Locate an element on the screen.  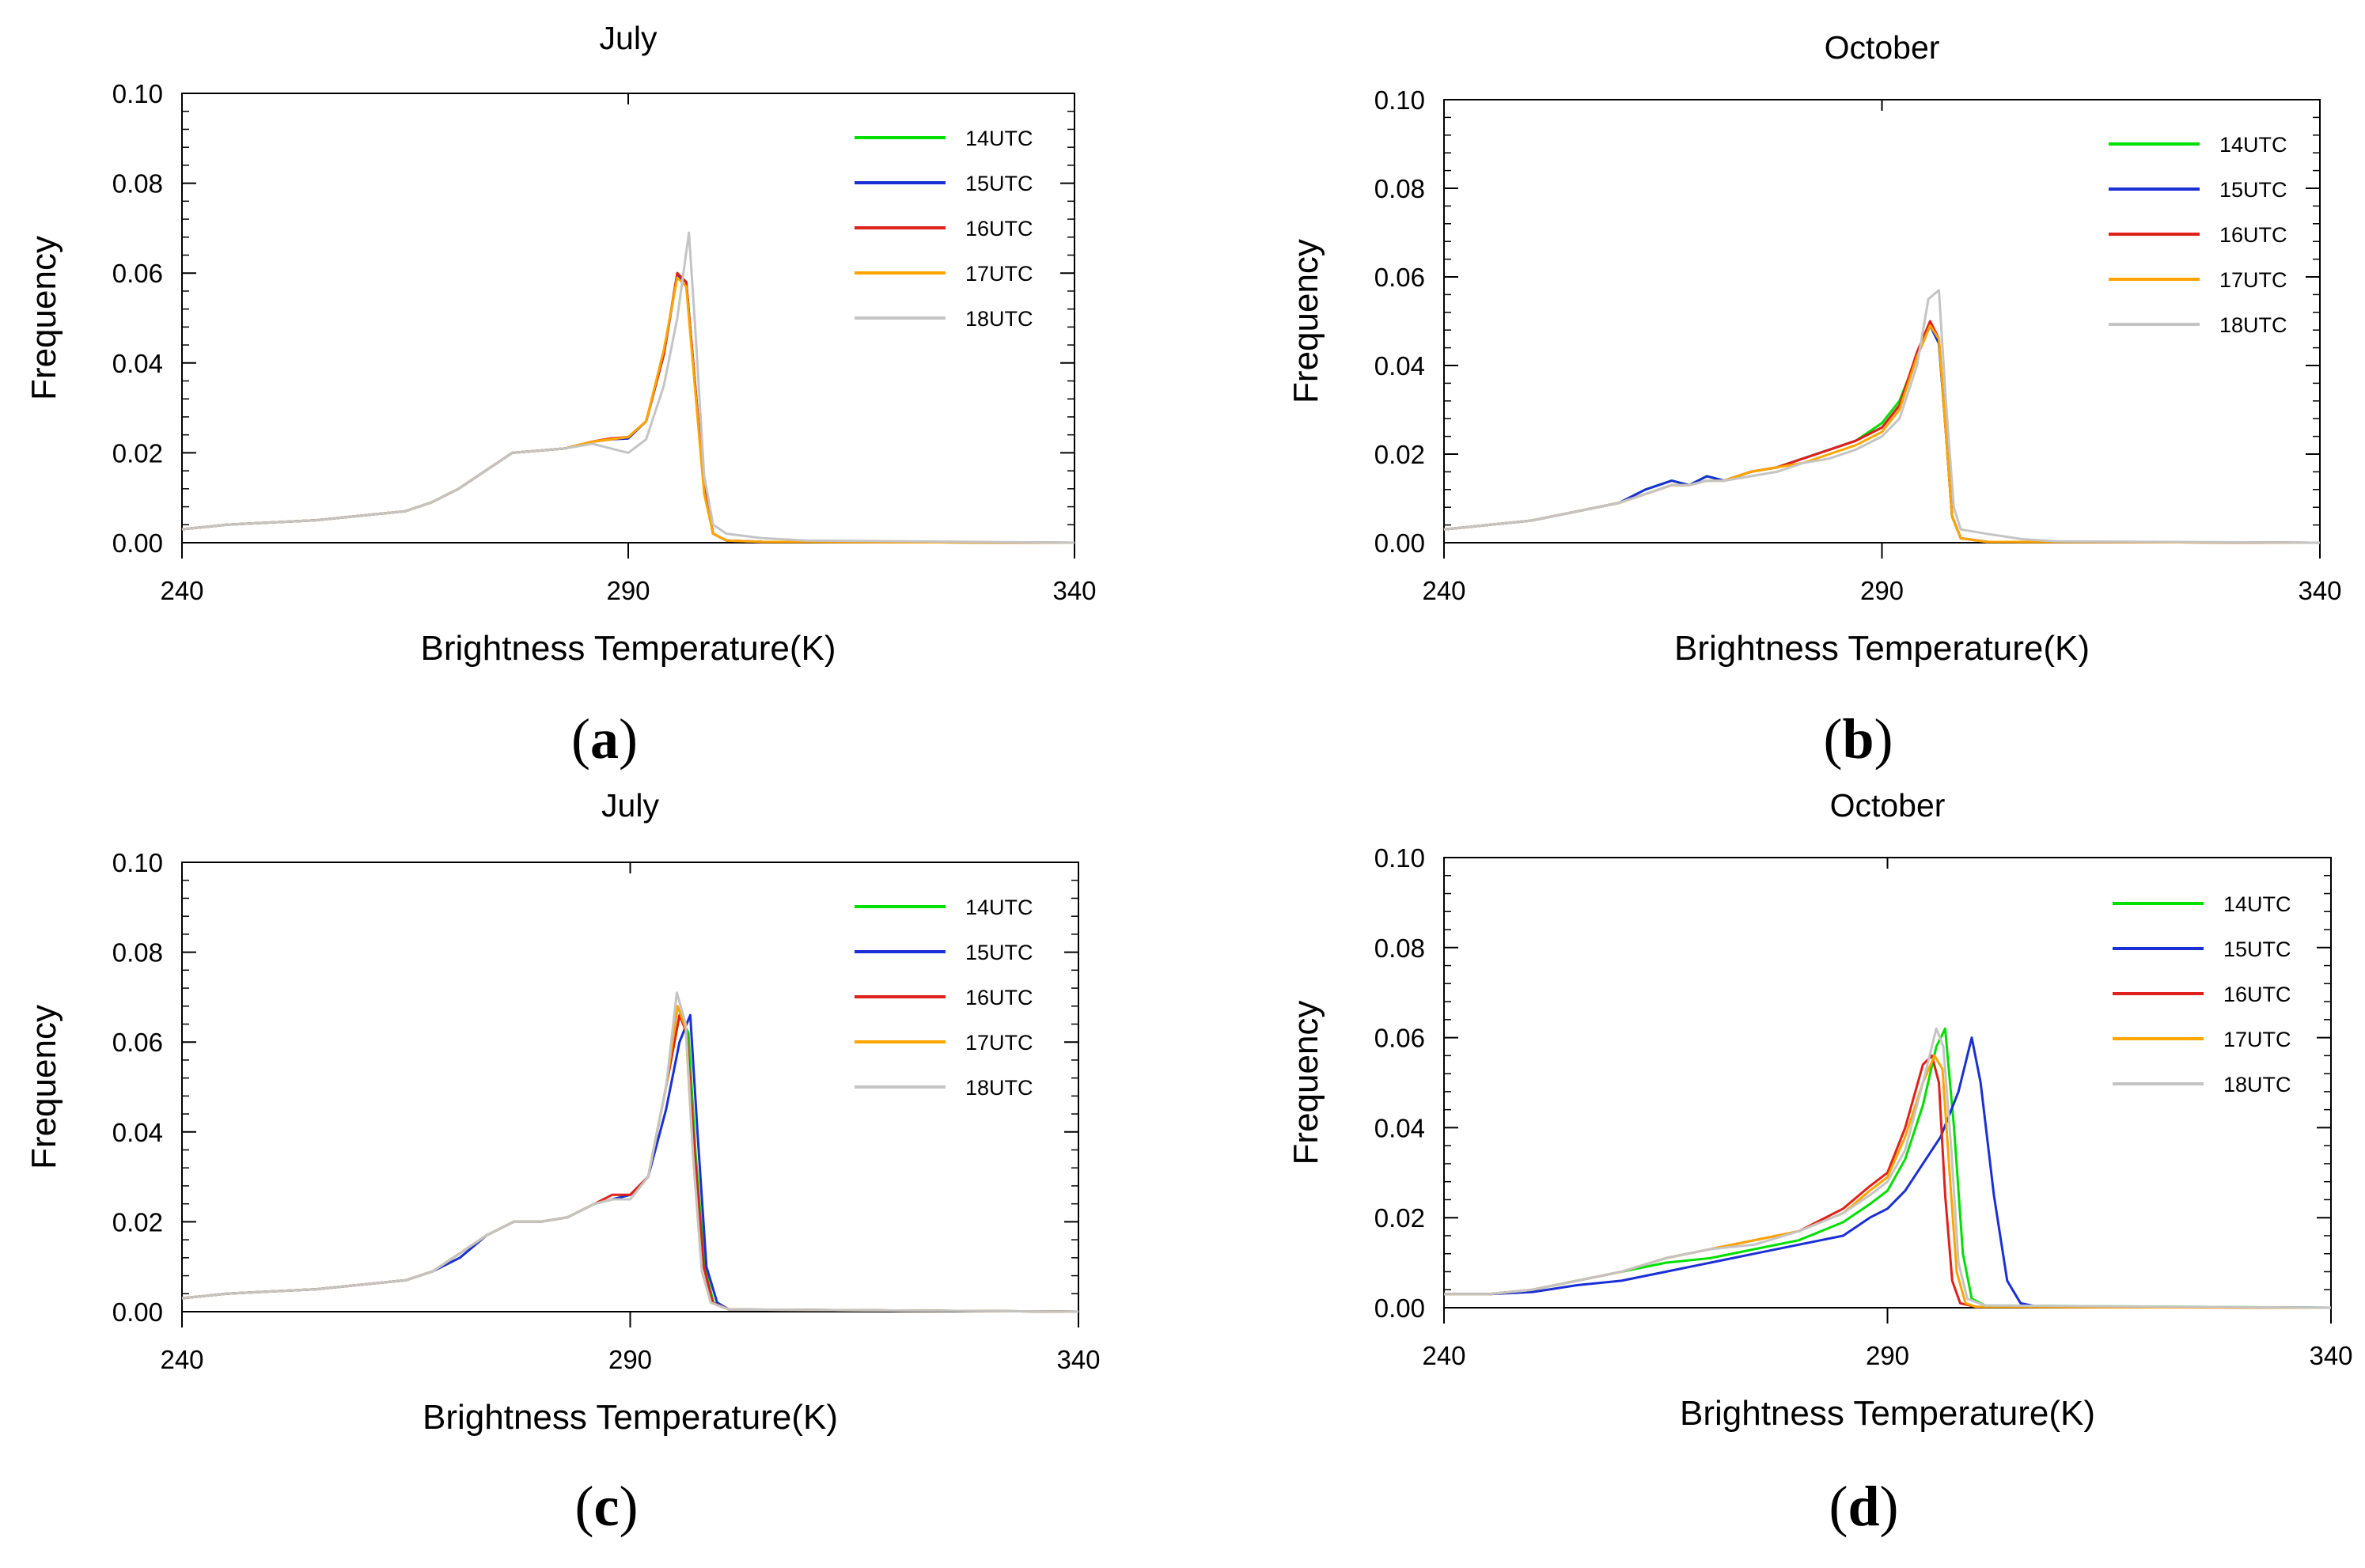
panel-letter-char: d is located at coordinates (1863, 1506).